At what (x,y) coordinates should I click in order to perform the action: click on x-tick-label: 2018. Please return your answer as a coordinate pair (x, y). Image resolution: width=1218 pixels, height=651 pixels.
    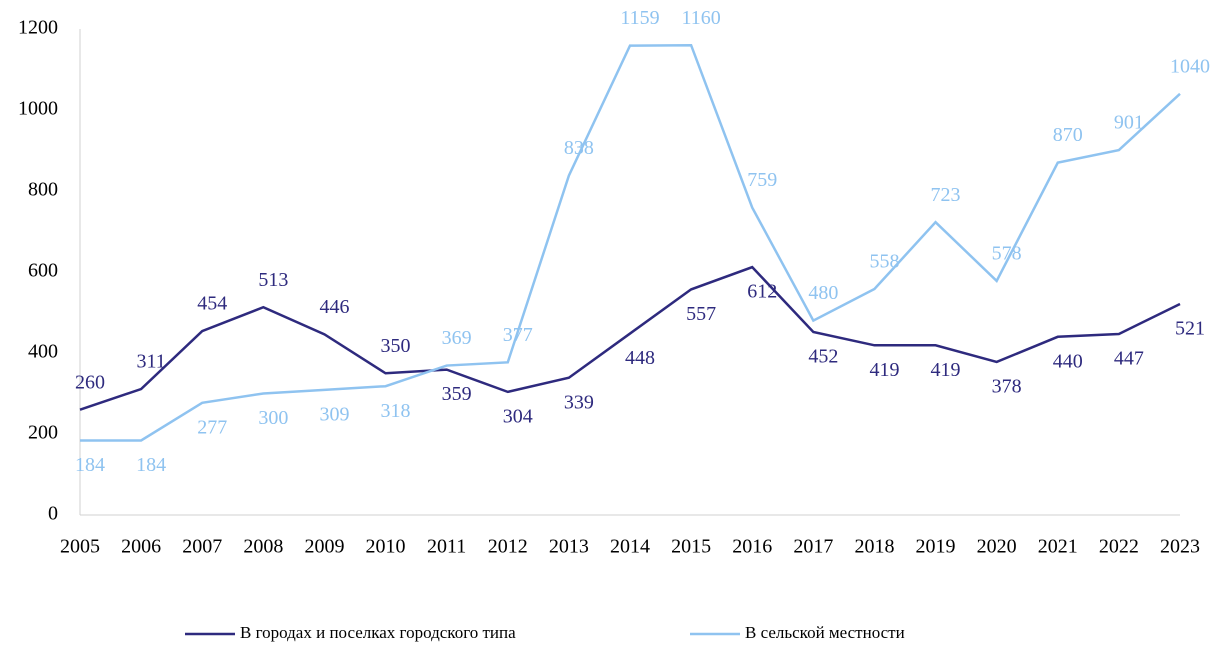
    Looking at the image, I should click on (874, 547).